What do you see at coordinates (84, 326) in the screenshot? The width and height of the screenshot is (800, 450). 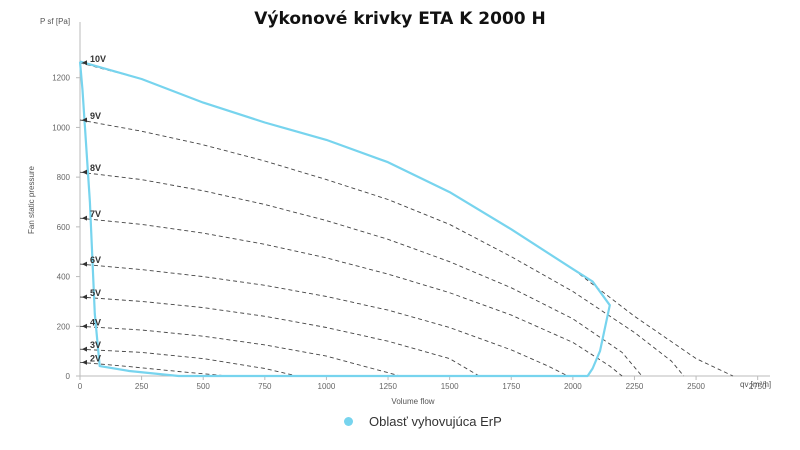 I see `curve-marker-4V` at bounding box center [84, 326].